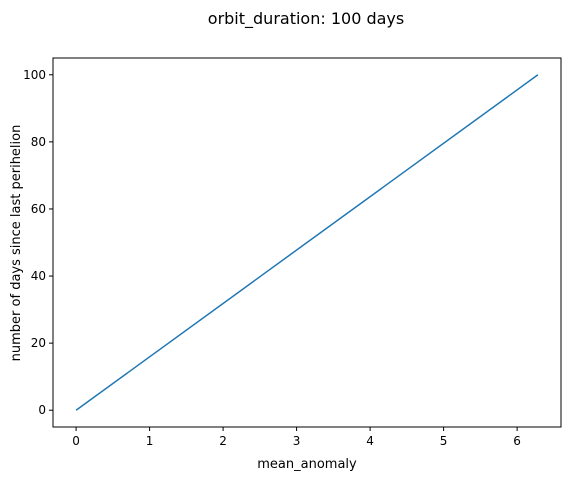 Image resolution: width=571 pixels, height=485 pixels. I want to click on y-axis-label: number of days since last perihelion, so click(16, 243).